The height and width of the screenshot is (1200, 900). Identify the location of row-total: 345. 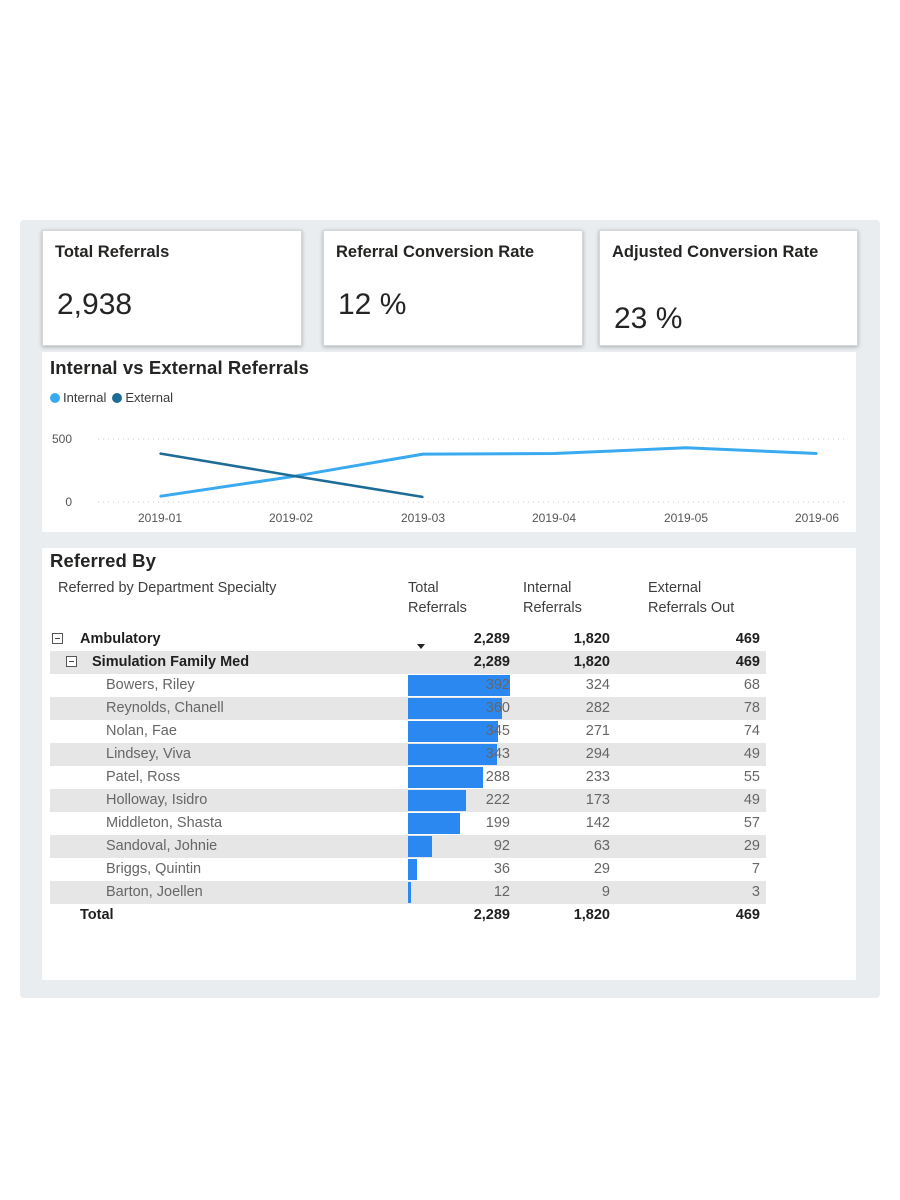
(497, 731).